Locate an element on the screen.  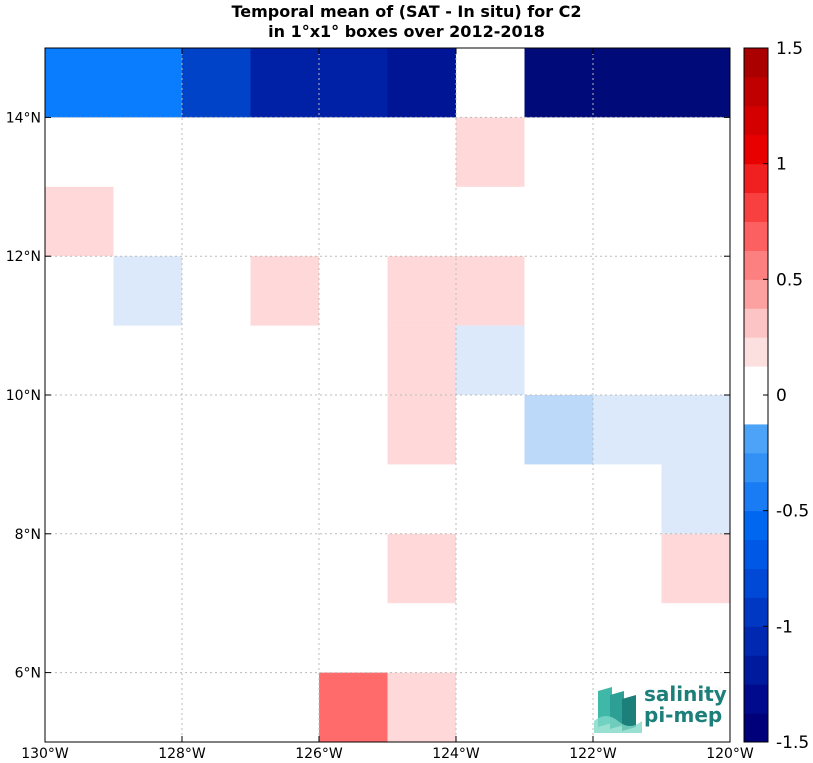
x-tick-label: 128°W is located at coordinates (182, 754).